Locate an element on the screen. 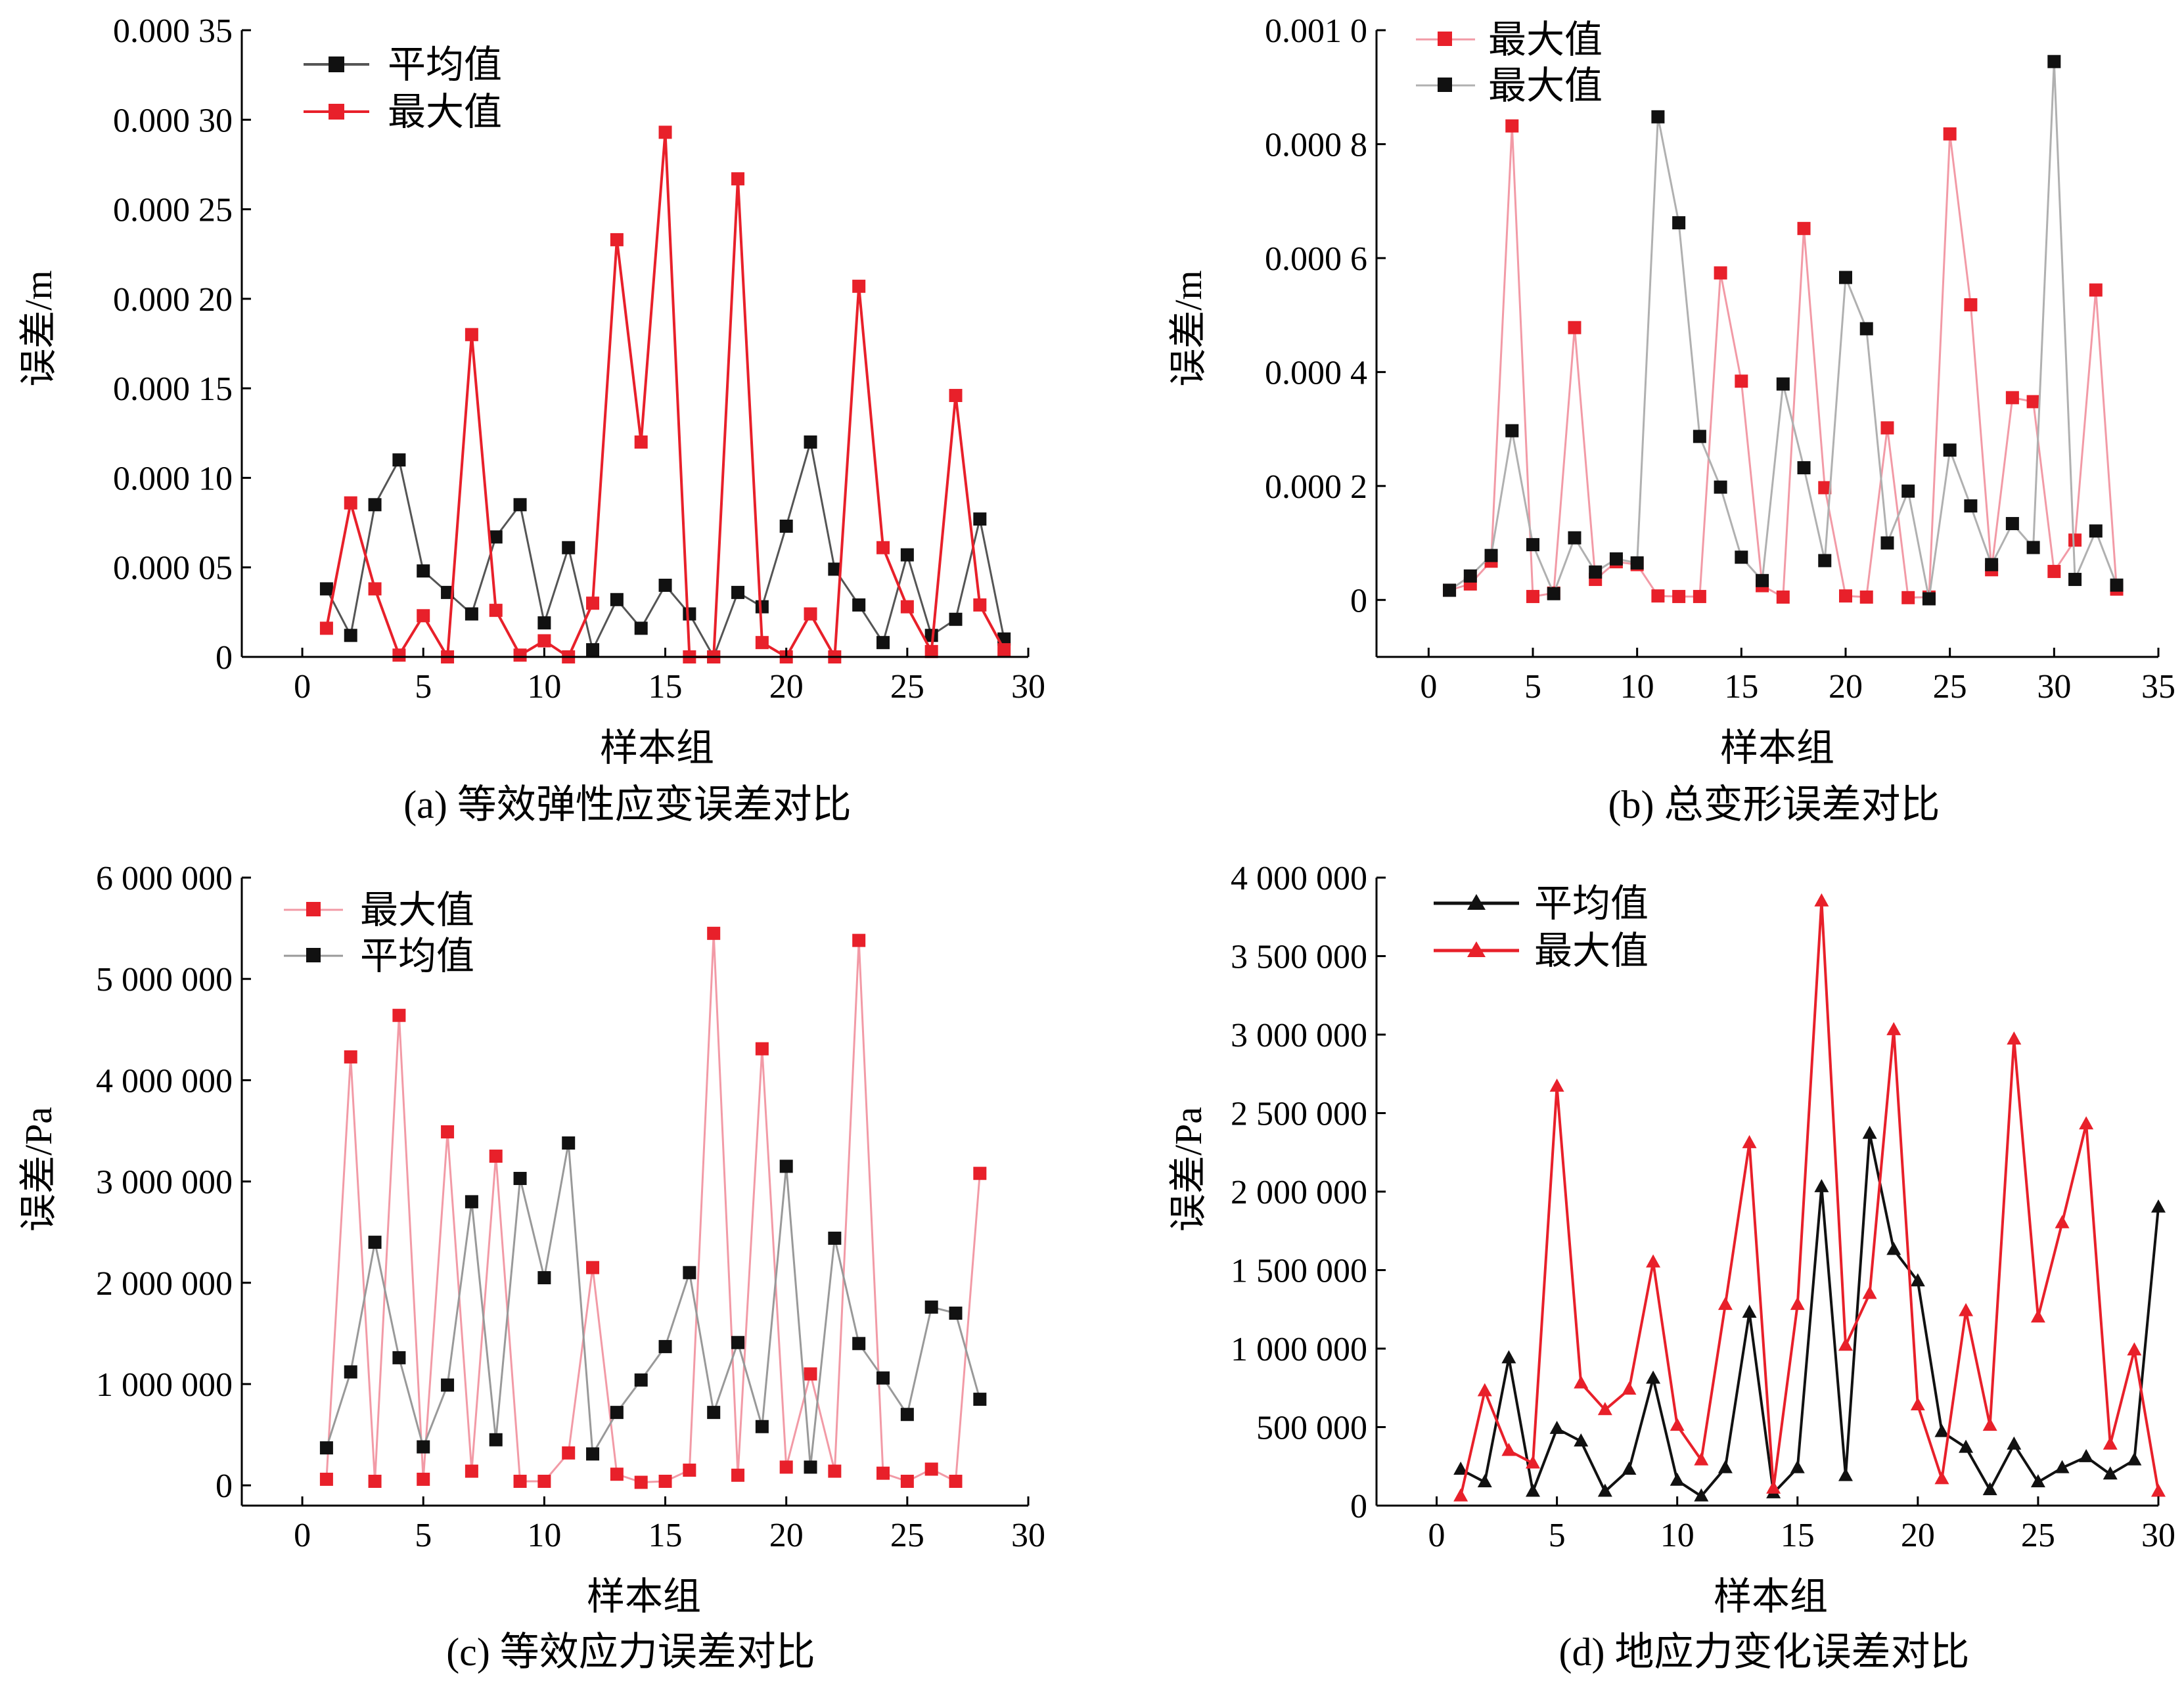 The width and height of the screenshot is (2184, 1681). y-tick-label: 3 000 000 is located at coordinates (164, 1182).